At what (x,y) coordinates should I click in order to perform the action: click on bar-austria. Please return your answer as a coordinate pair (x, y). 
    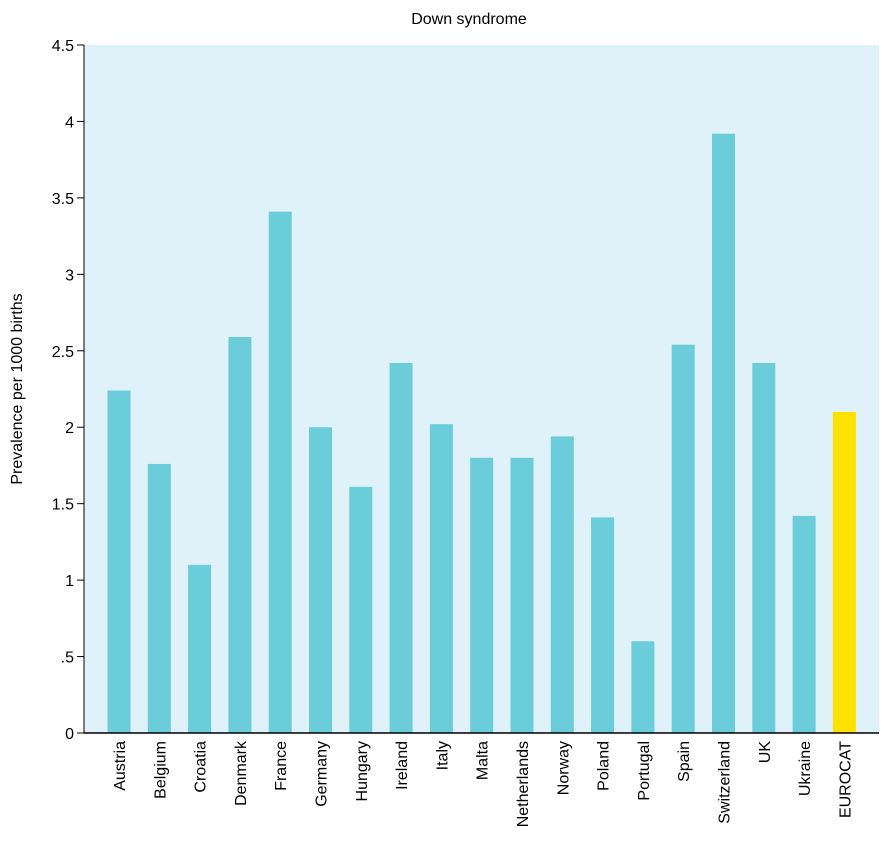
    Looking at the image, I should click on (119, 561).